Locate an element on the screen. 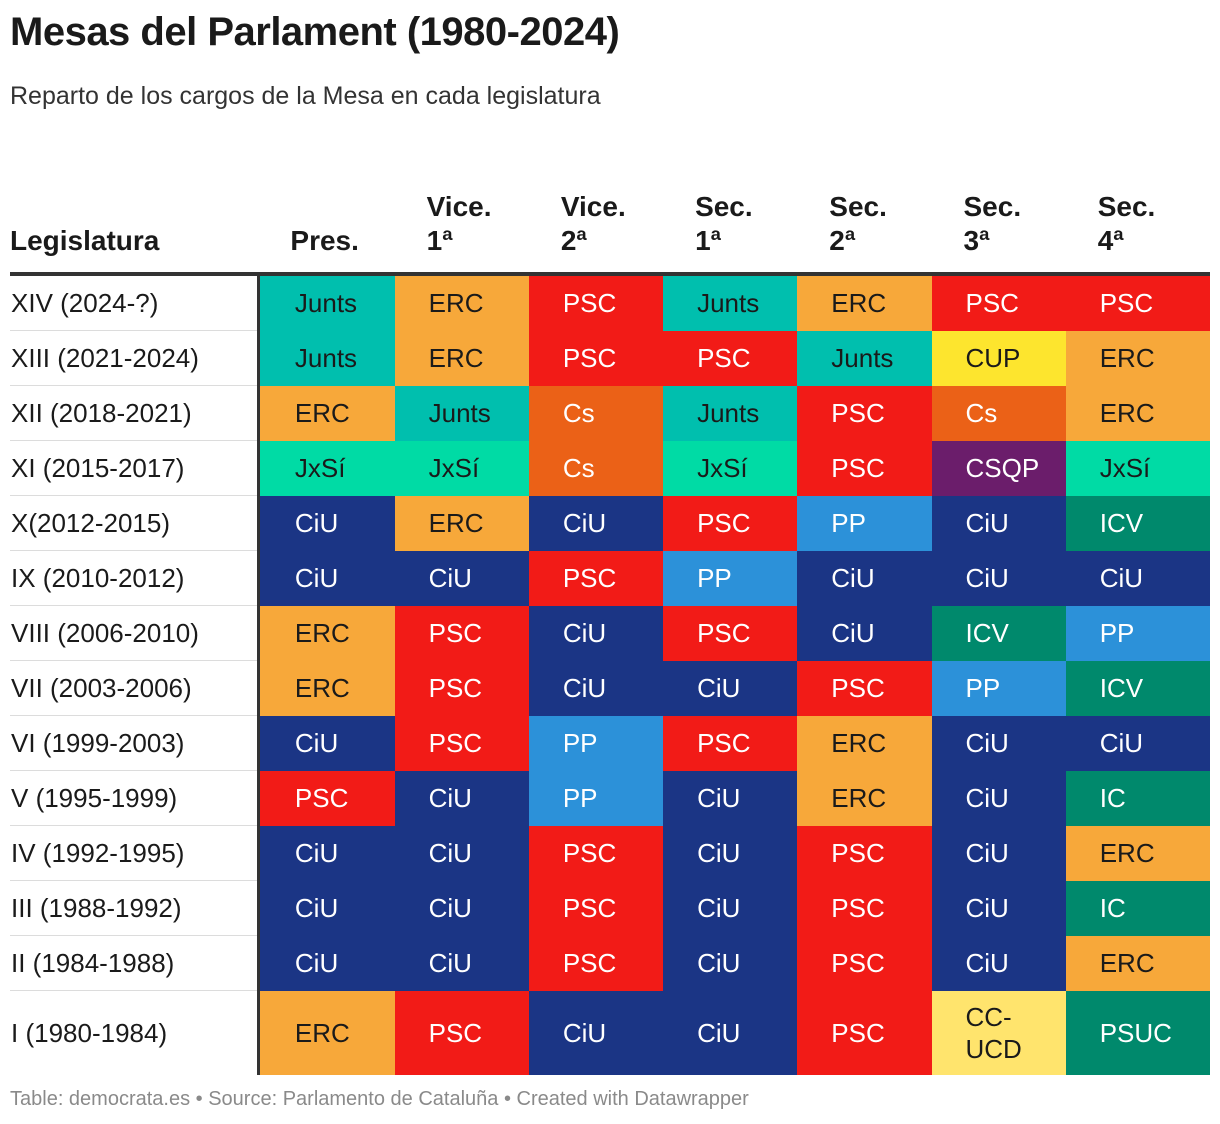 The width and height of the screenshot is (1220, 1124). cell-sec2: CiU is located at coordinates (864, 578).